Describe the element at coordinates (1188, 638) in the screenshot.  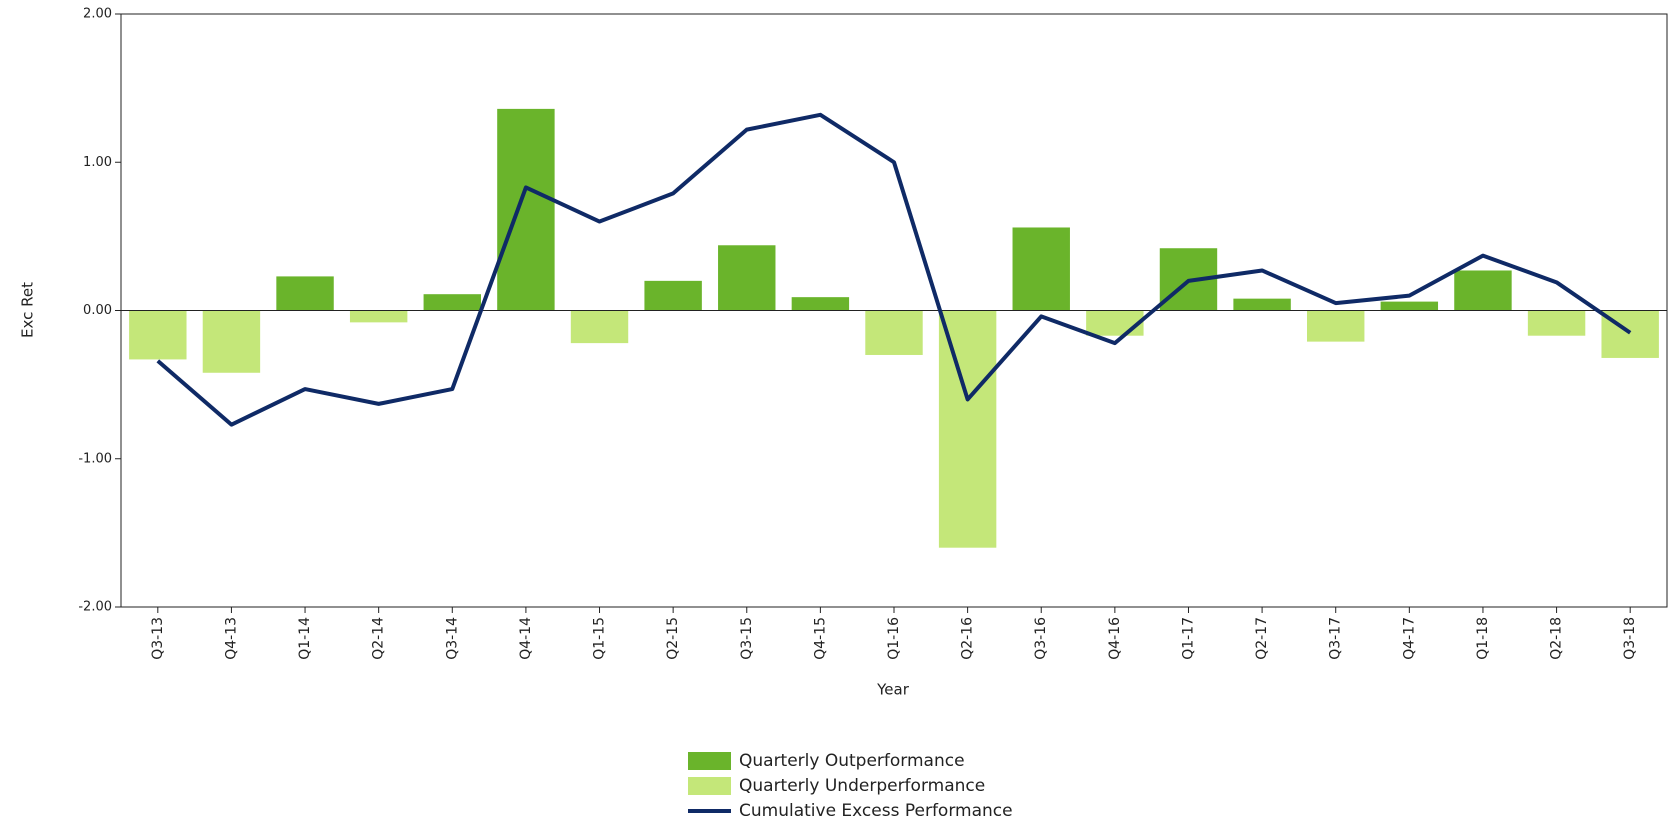
I see `x-tick-label: Q1-17` at that location.